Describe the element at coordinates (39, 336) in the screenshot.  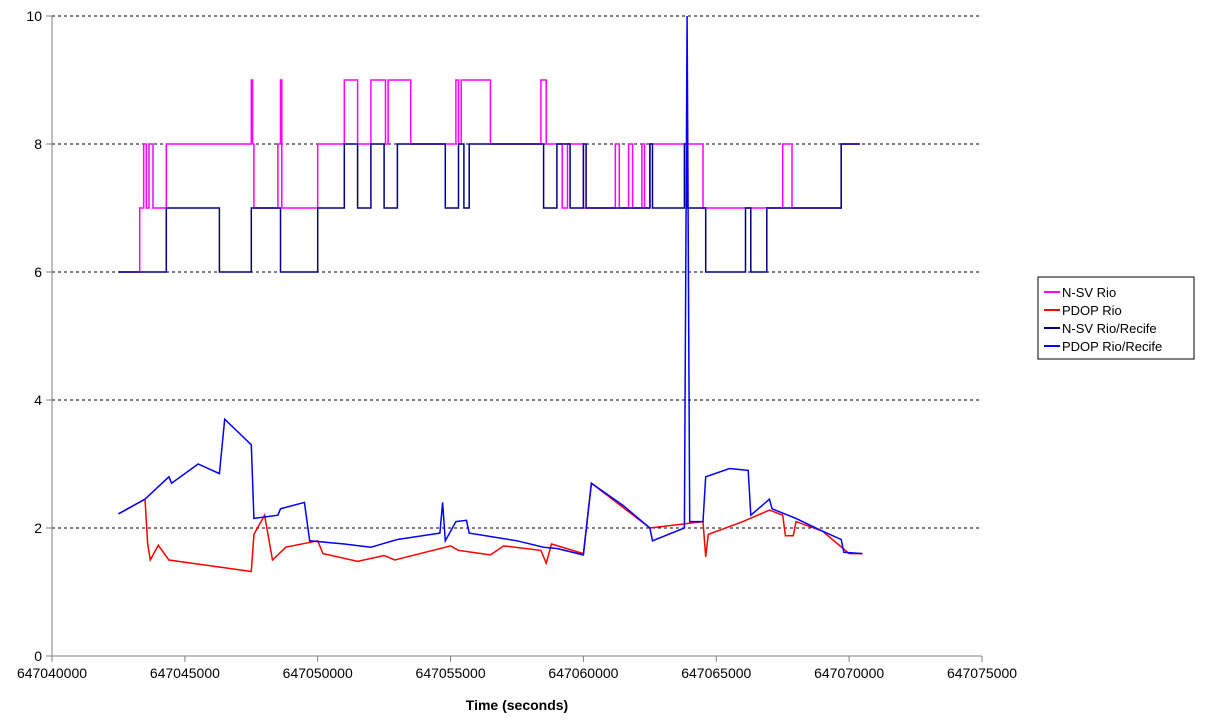
I see `y-axis-ticks: 0 2 4 6 8 10` at that location.